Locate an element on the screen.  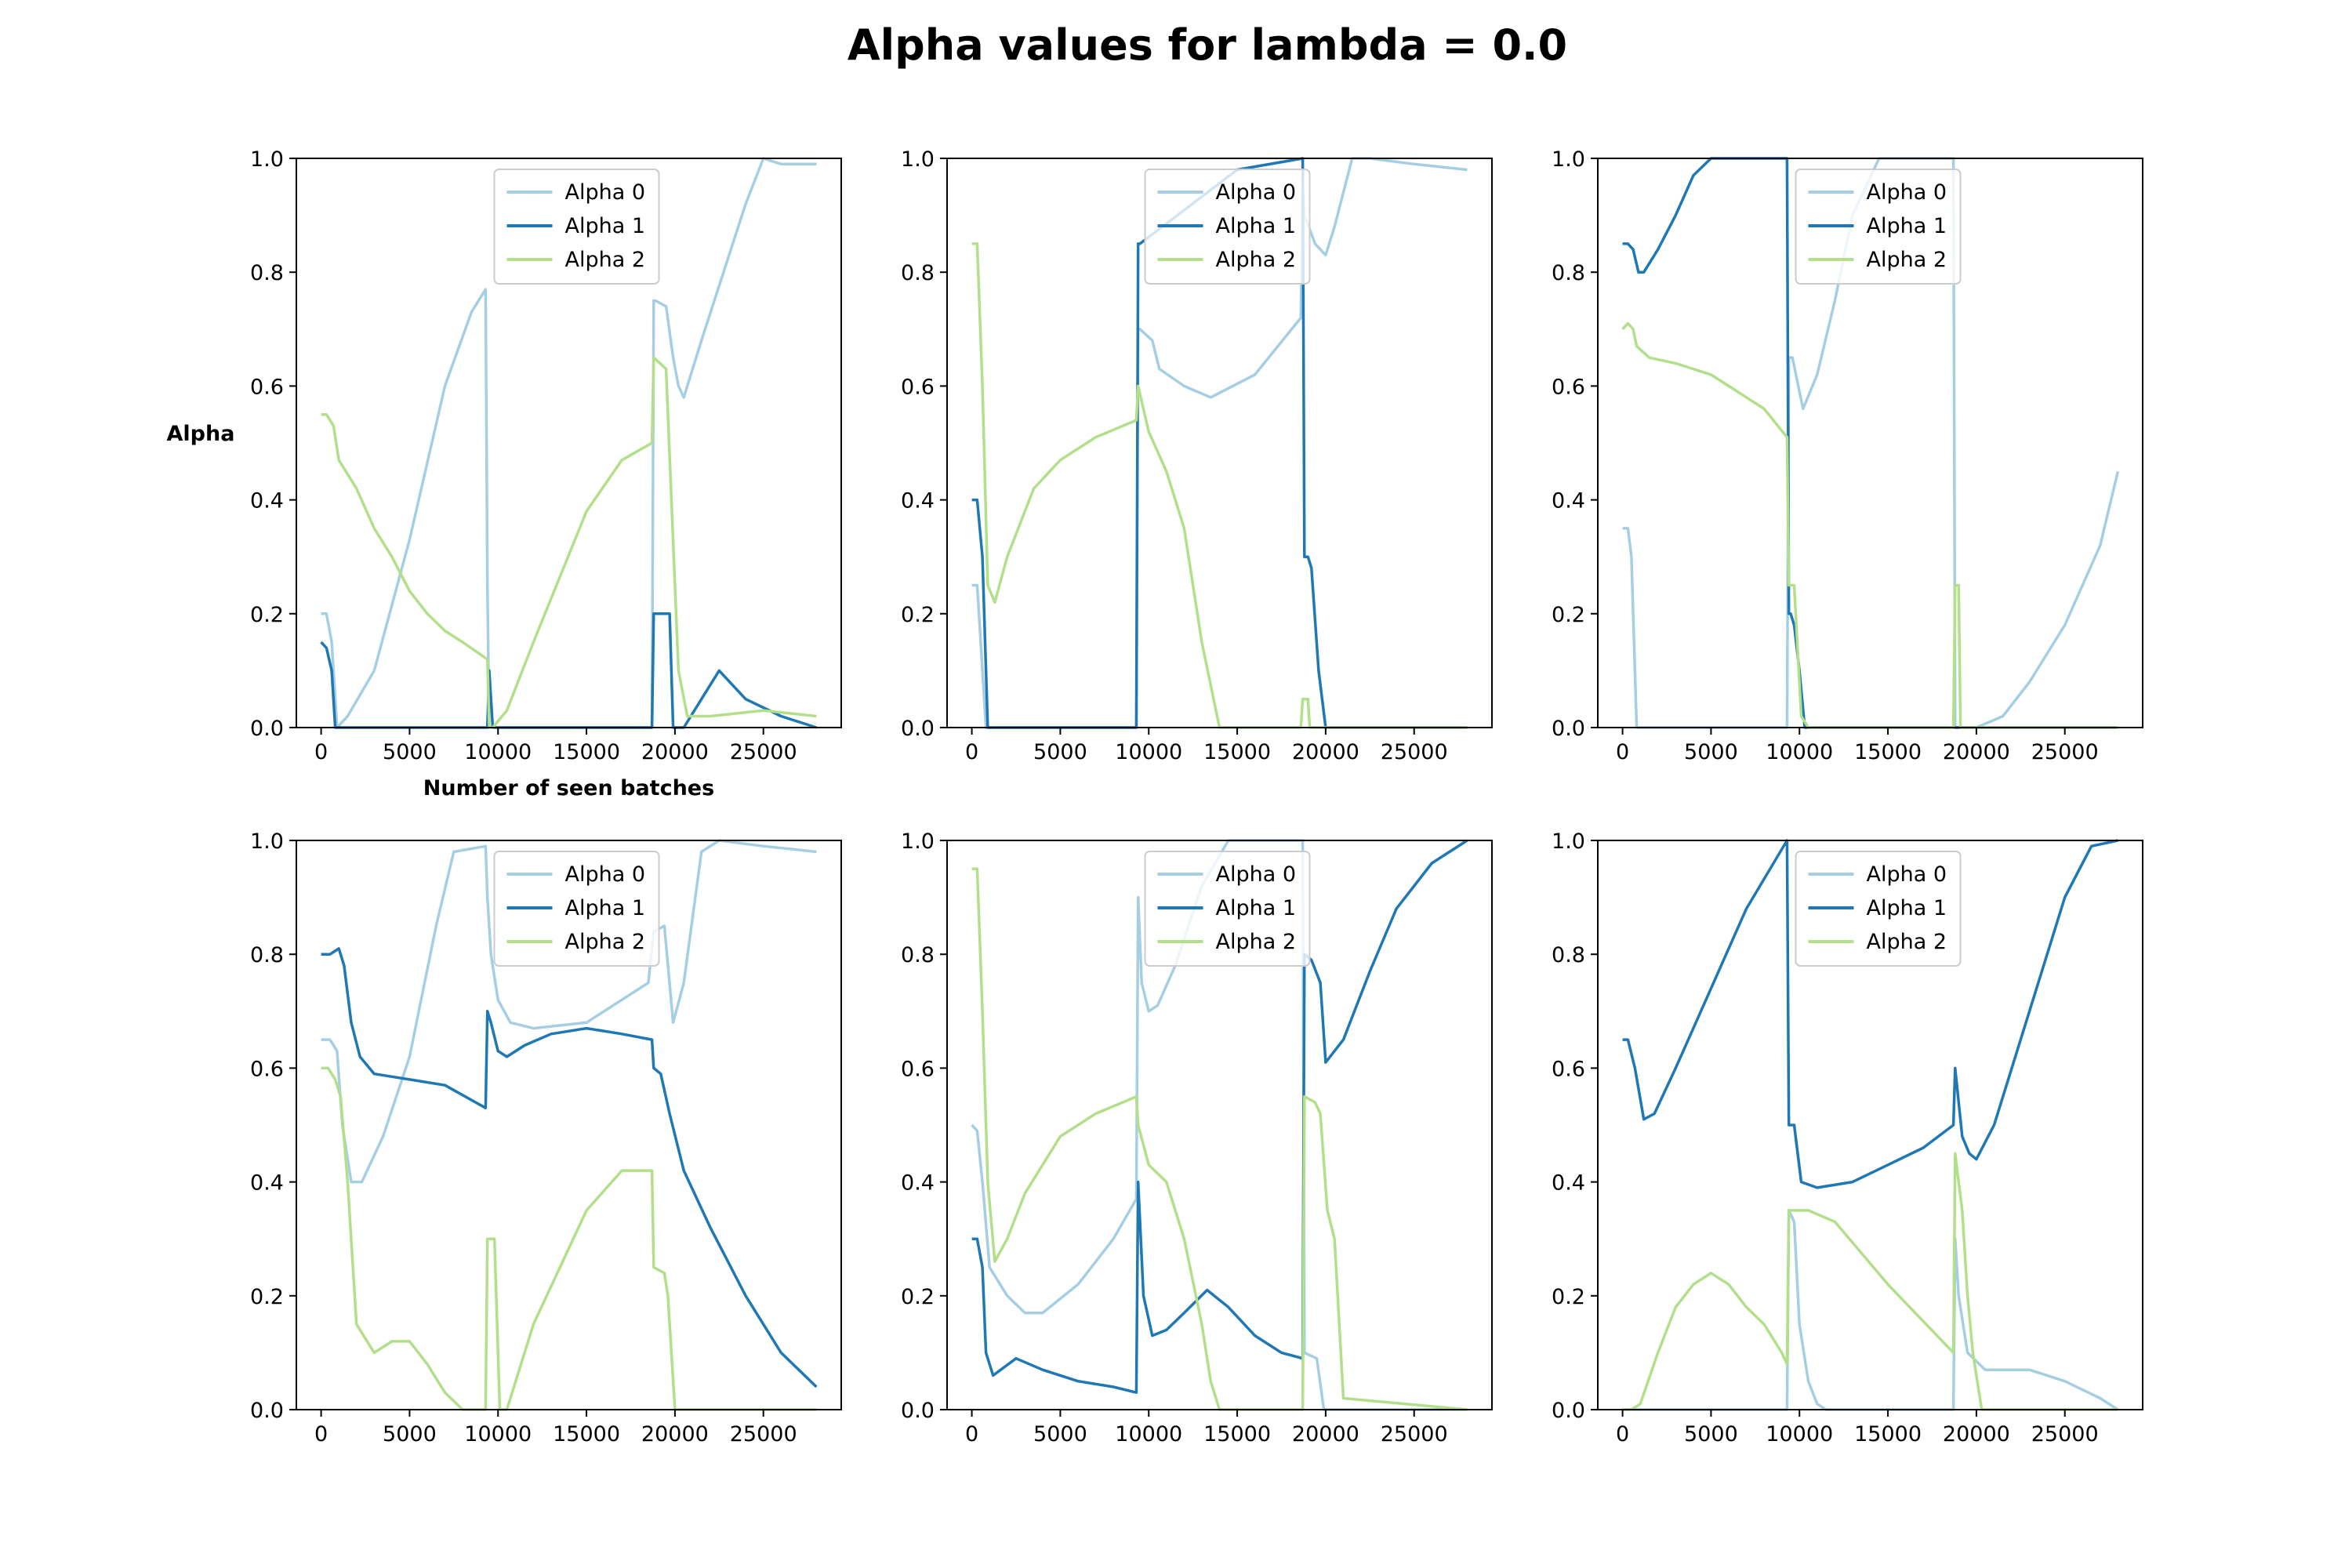
x-axis-label: Number of seen batches is located at coordinates (568, 788).